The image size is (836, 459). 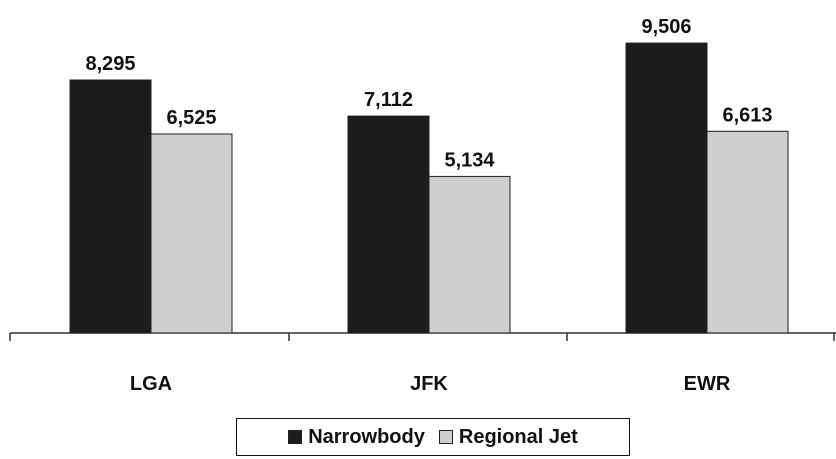 What do you see at coordinates (110, 206) in the screenshot?
I see `bar-narrowbody-lga` at bounding box center [110, 206].